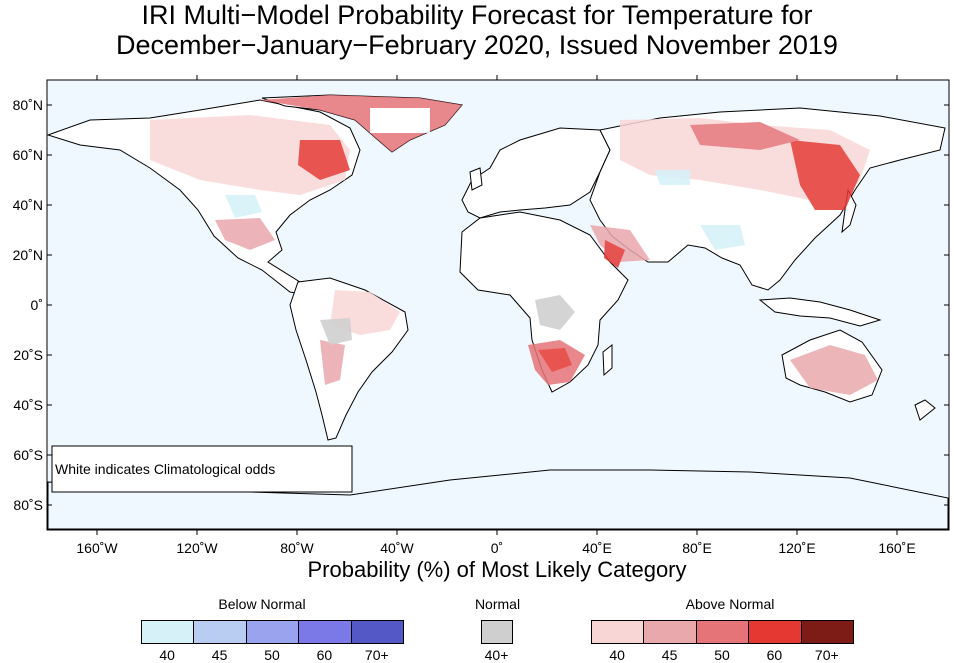 The image size is (954, 663). I want to click on legend-swatch-normal, so click(497, 632).